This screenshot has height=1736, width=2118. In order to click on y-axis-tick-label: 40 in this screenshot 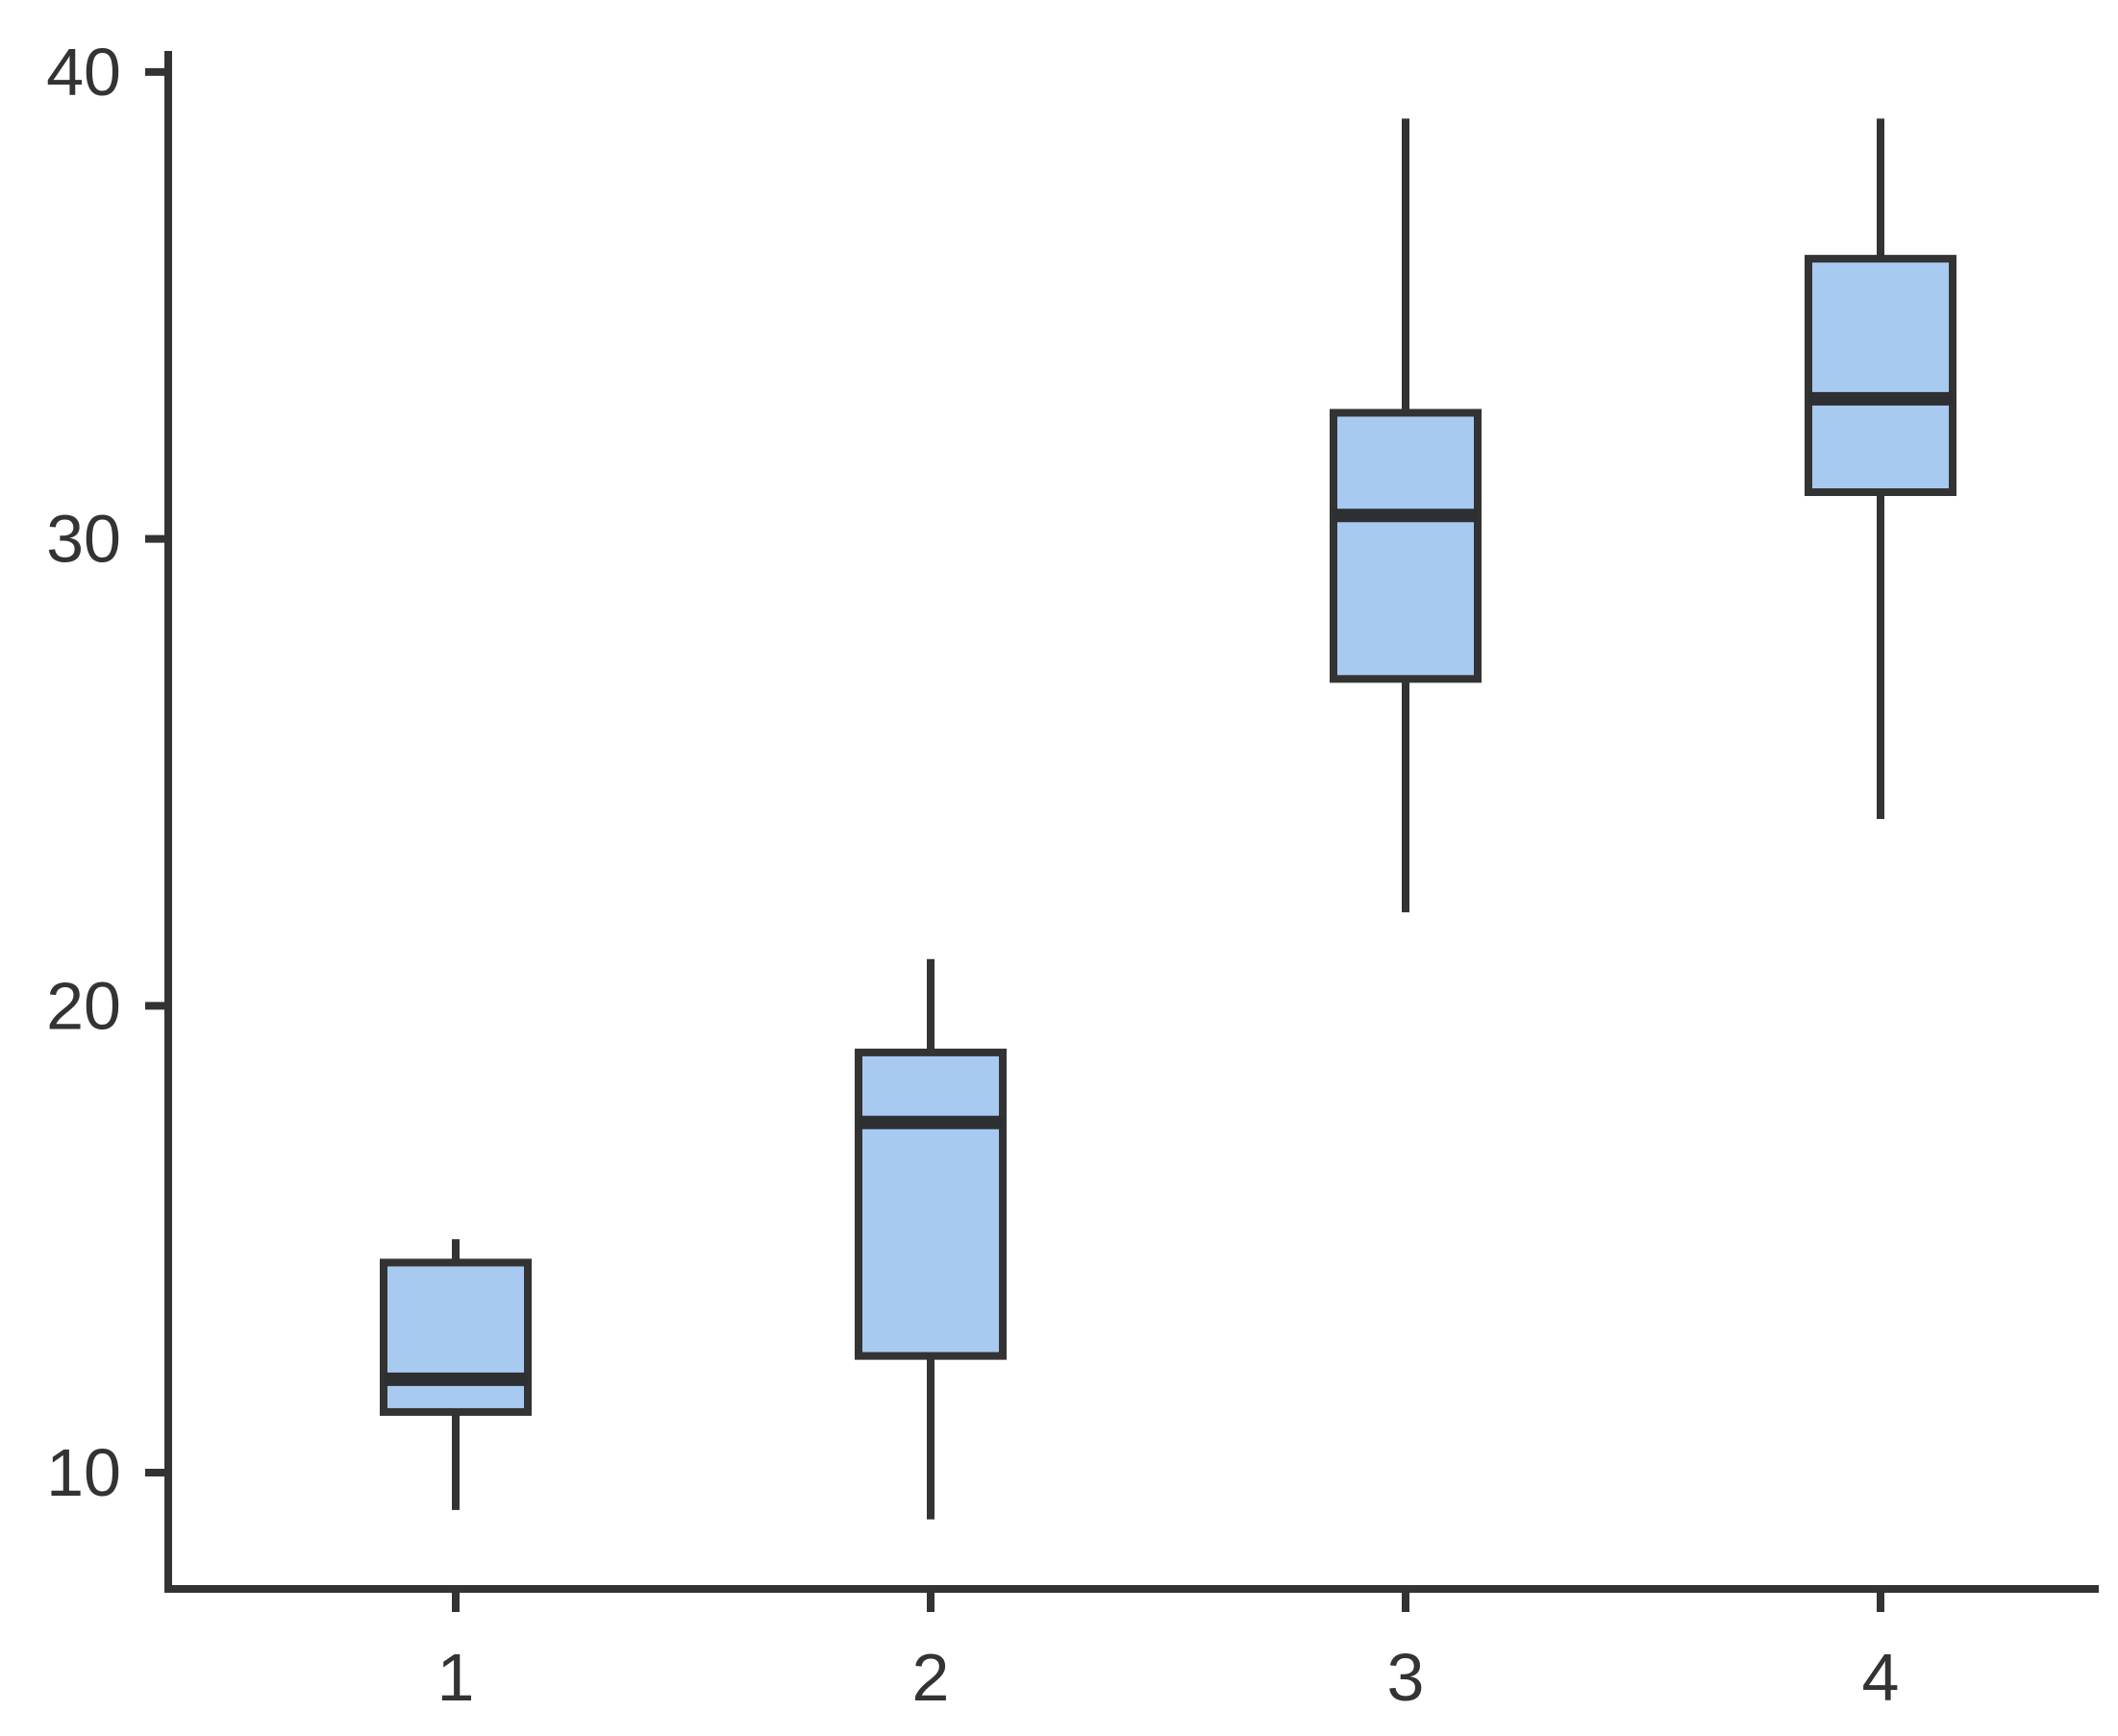, I will do `click(83, 72)`.